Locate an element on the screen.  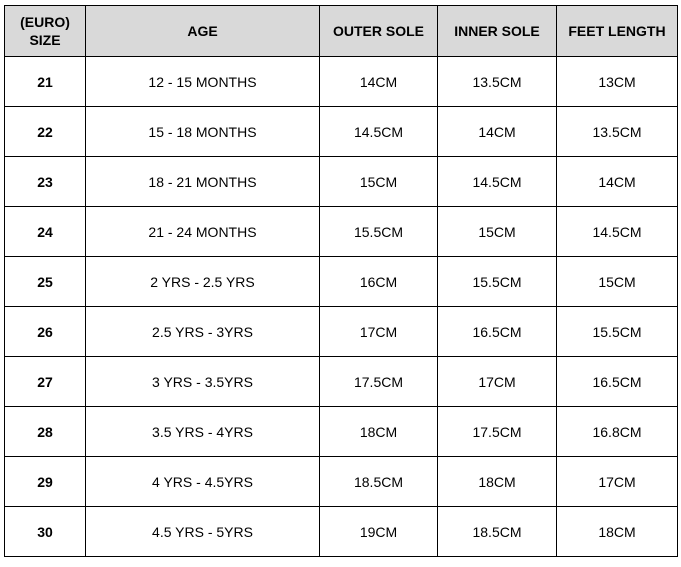
cell-size: 25 is located at coordinates (45, 281).